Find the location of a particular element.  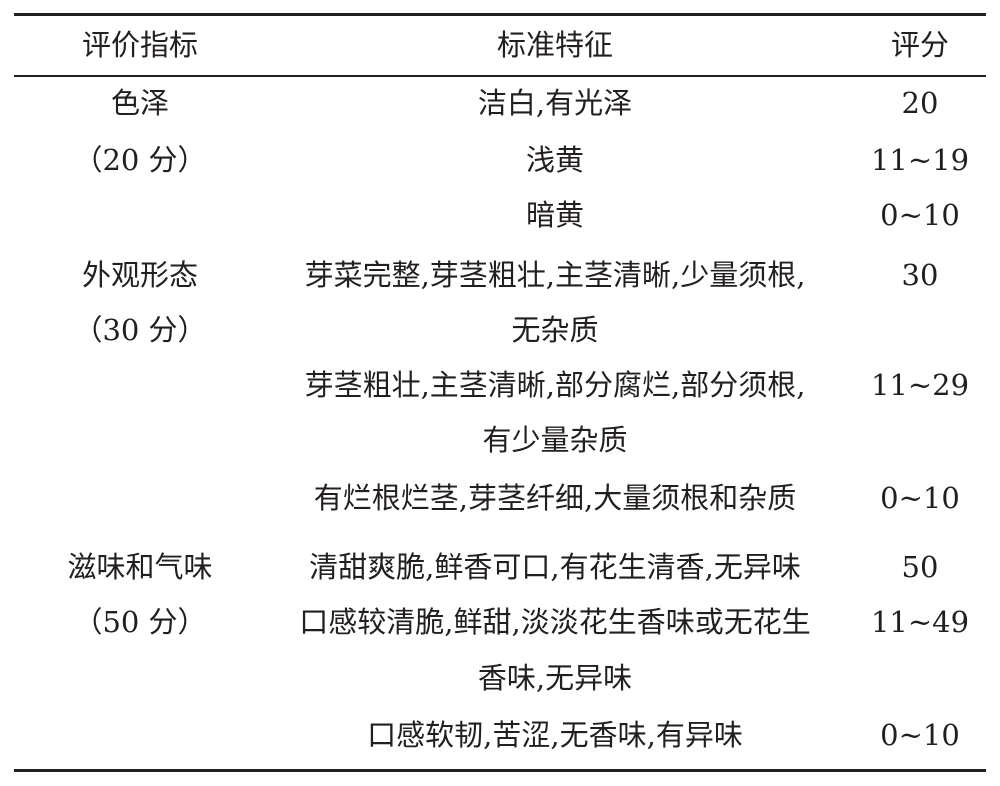

indicator-name: 外观形态 is located at coordinates (140, 275).